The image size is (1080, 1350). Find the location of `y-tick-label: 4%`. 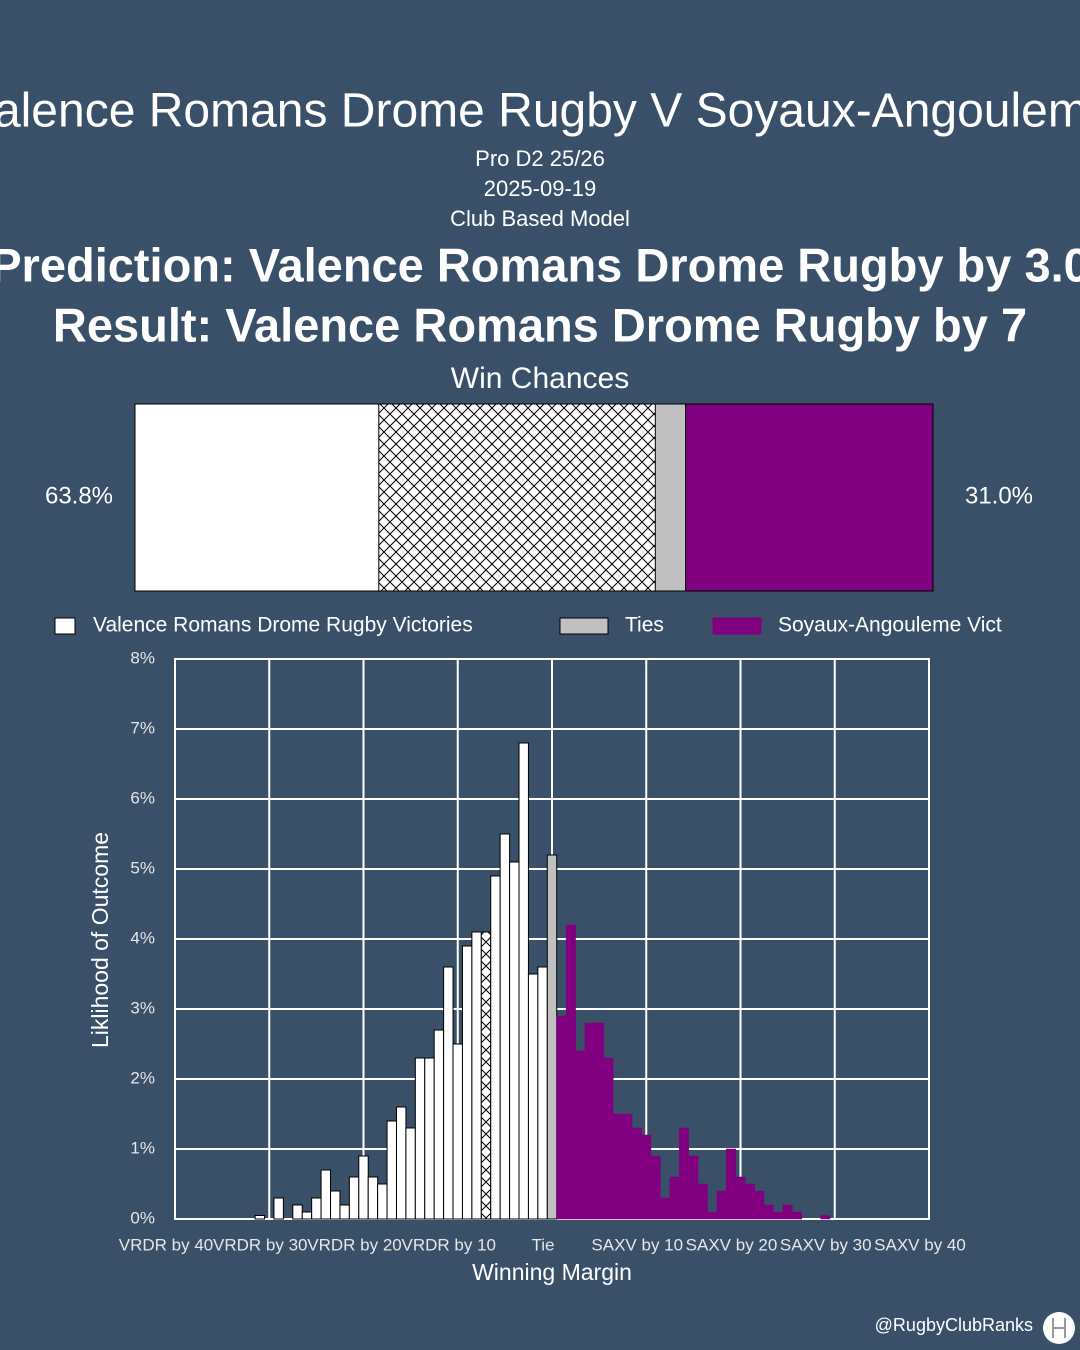

y-tick-label: 4% is located at coordinates (142, 937).